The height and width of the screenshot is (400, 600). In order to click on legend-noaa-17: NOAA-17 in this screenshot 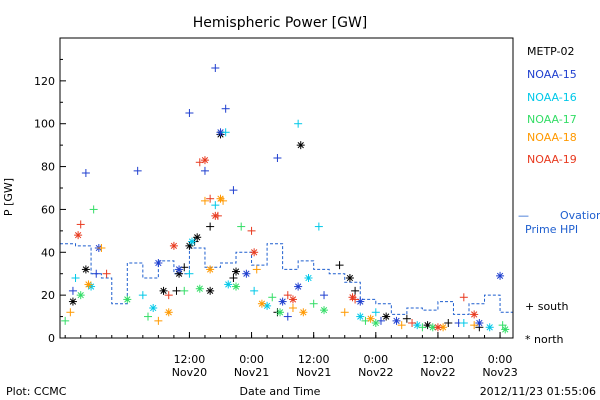, I will do `click(552, 119)`.